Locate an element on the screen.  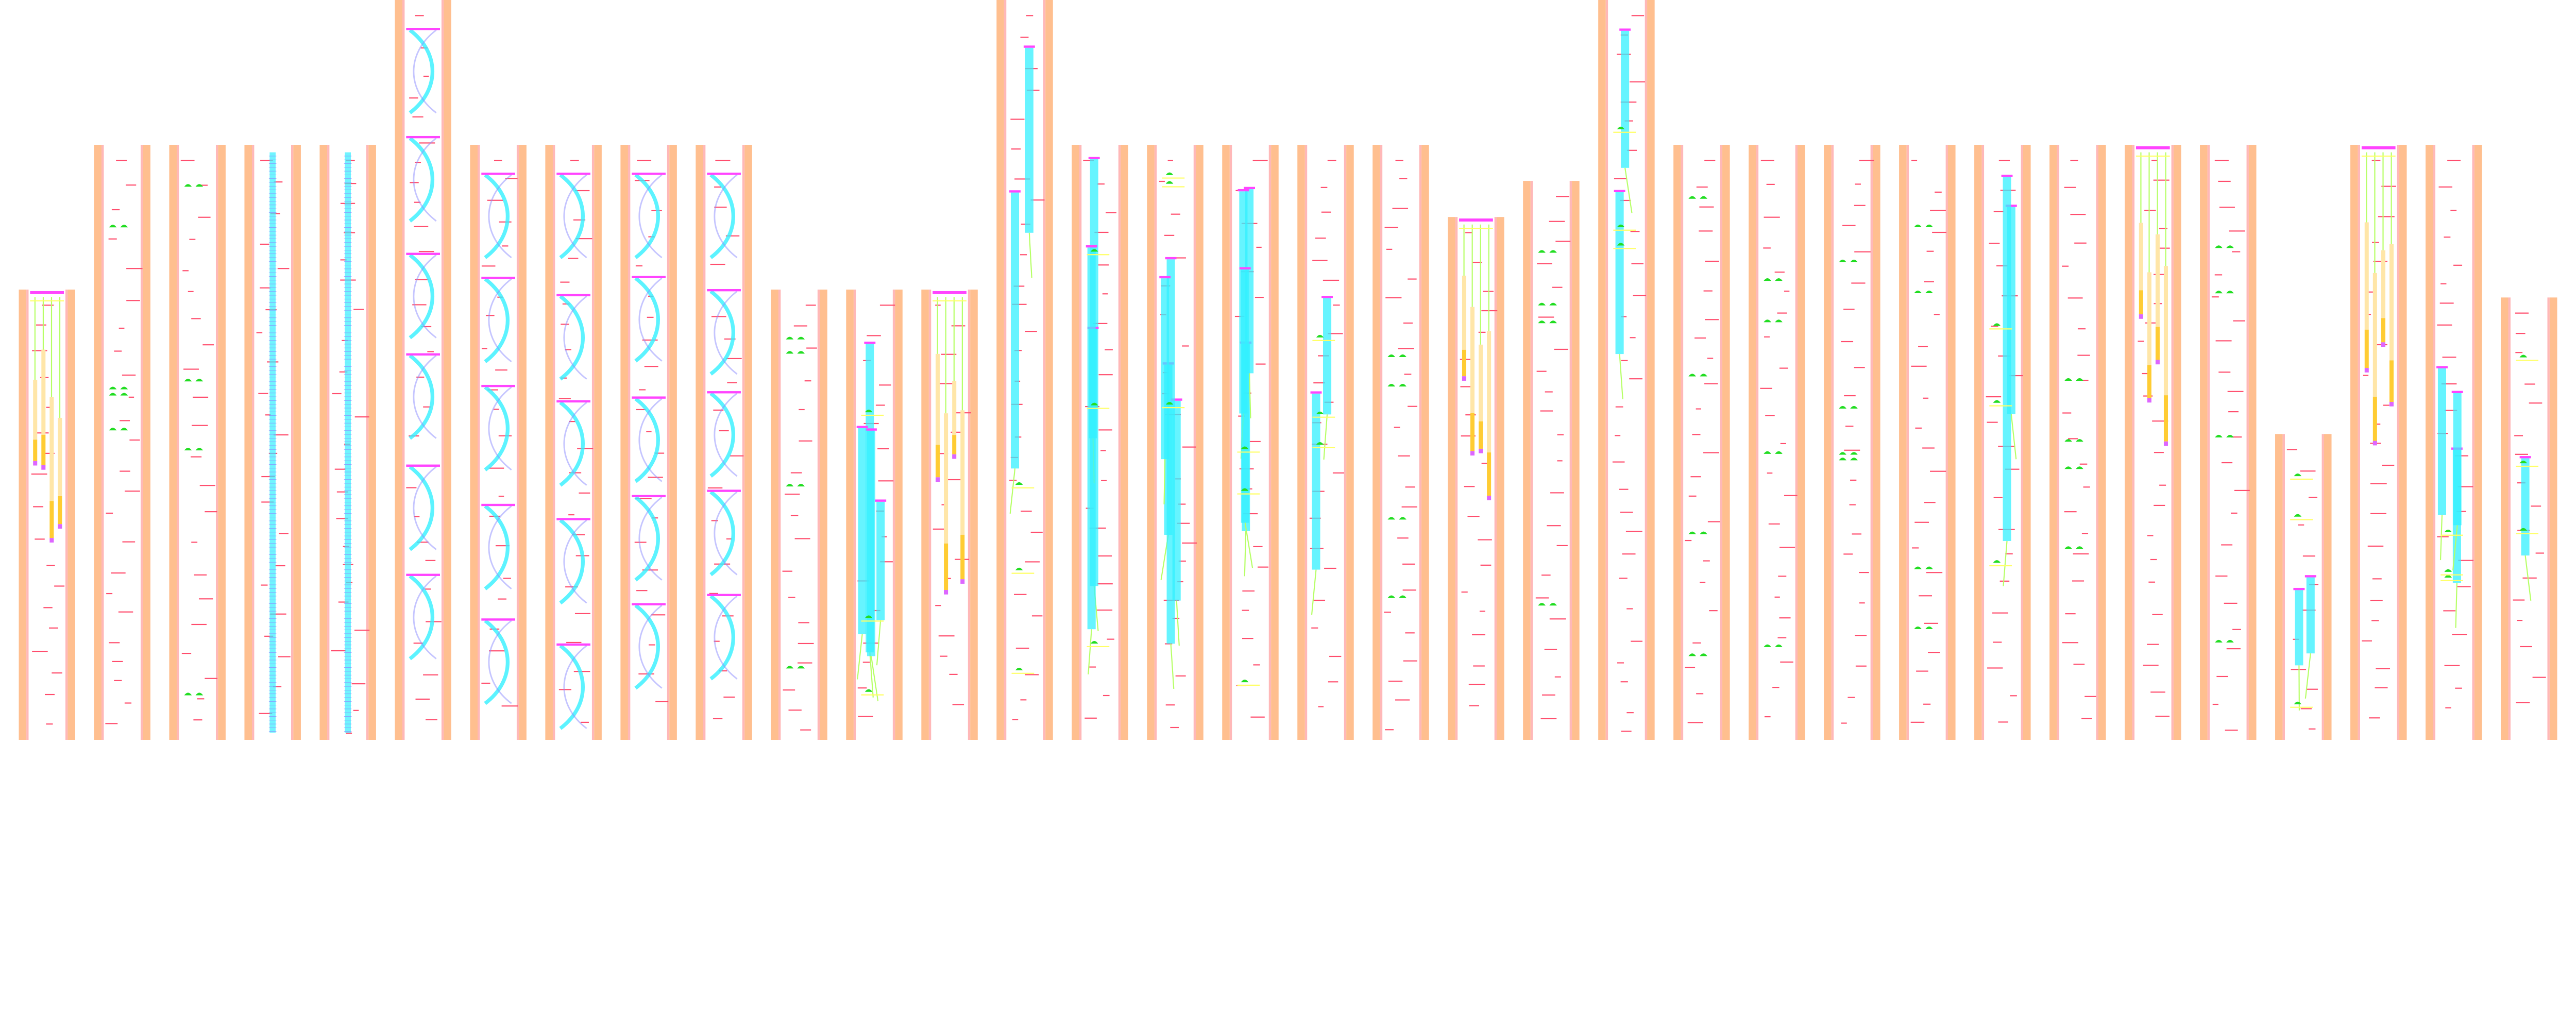
bar-tail is located at coordinates (946, 592).